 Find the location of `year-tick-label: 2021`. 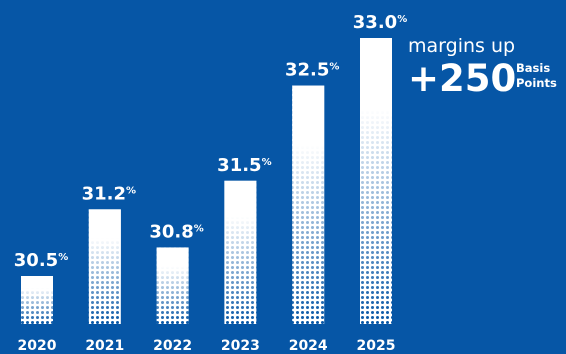

year-tick-label: 2021 is located at coordinates (104, 346).